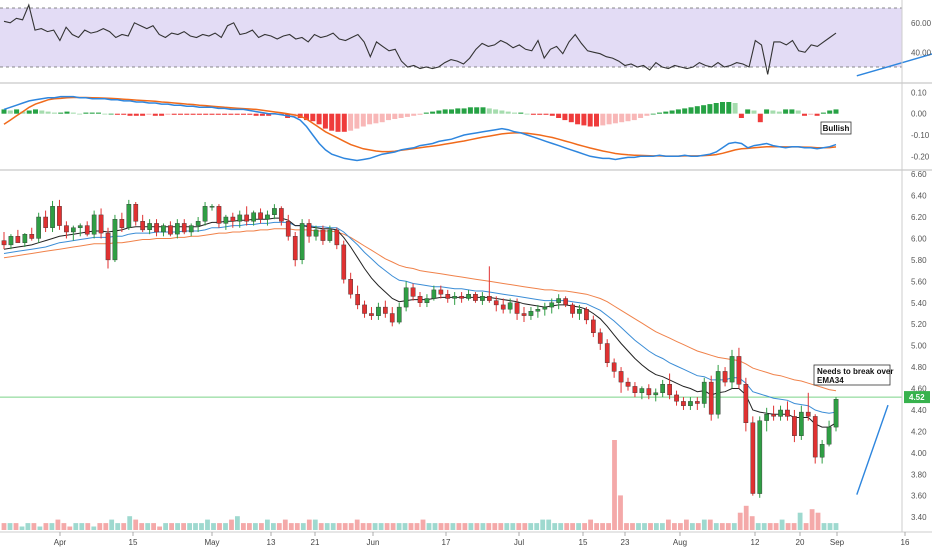 The image size is (932, 550). What do you see at coordinates (830, 380) in the screenshot?
I see `ema34-note-line2: EMA34` at bounding box center [830, 380].